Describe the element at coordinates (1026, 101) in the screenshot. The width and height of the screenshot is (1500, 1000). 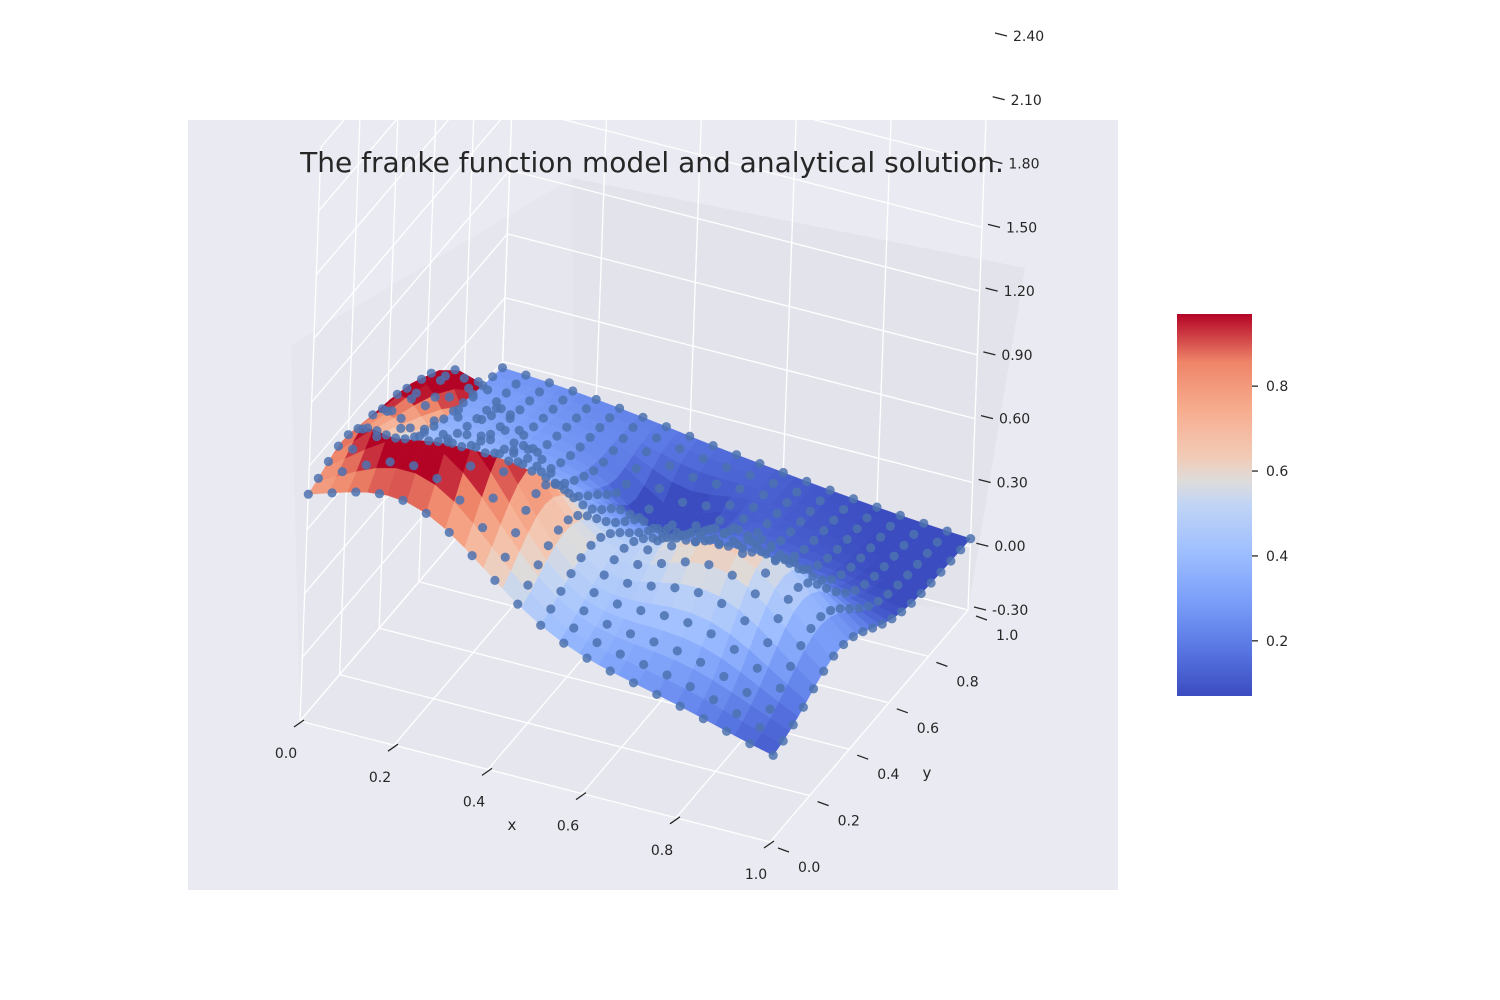
I see `z-tick-label: 2.10` at that location.